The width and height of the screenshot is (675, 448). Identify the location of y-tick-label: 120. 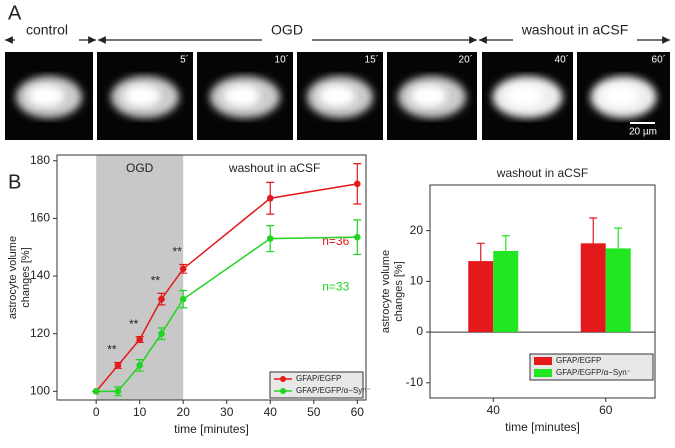
(40, 333).